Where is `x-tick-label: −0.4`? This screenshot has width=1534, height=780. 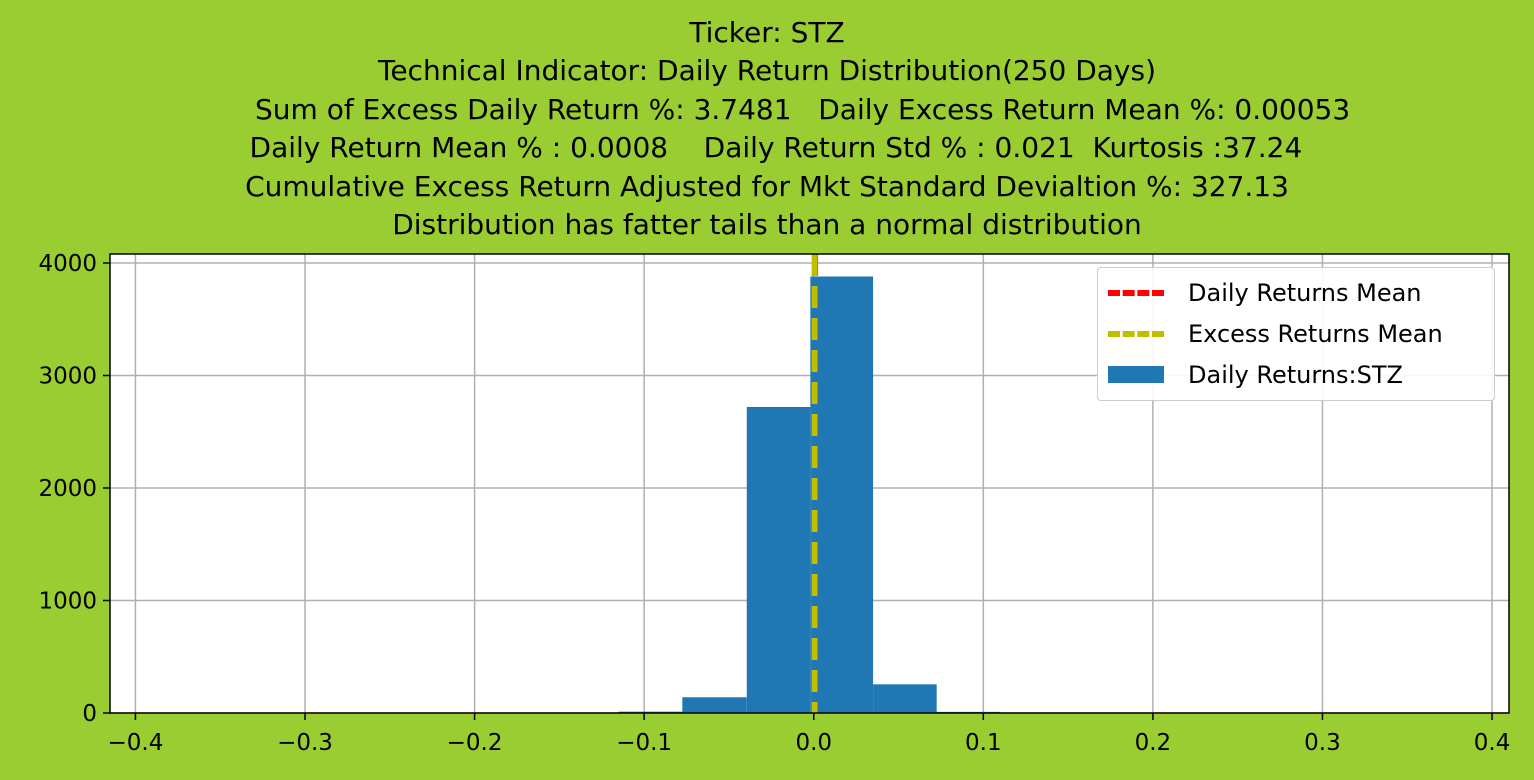
x-tick-label: −0.4 is located at coordinates (136, 743).